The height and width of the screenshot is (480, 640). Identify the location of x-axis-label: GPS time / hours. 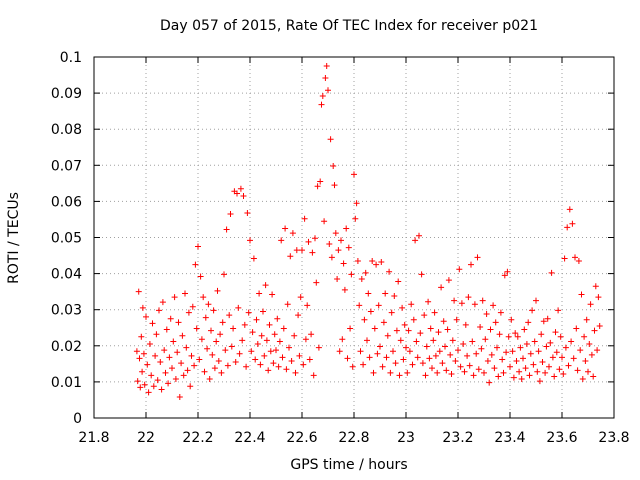
(348, 465).